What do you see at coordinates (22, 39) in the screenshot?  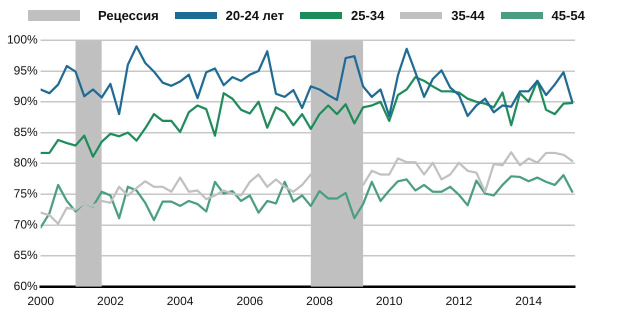 I see `y-tick-label: 100%` at bounding box center [22, 39].